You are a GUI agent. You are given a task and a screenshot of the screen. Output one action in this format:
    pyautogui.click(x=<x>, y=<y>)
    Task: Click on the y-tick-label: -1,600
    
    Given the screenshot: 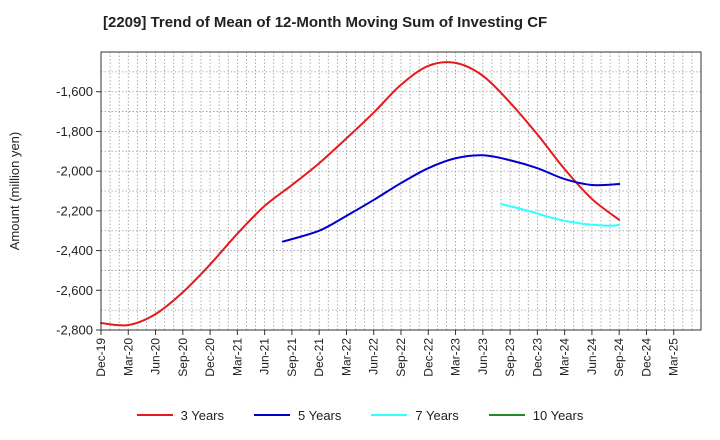 What is the action you would take?
    pyautogui.click(x=74, y=91)
    